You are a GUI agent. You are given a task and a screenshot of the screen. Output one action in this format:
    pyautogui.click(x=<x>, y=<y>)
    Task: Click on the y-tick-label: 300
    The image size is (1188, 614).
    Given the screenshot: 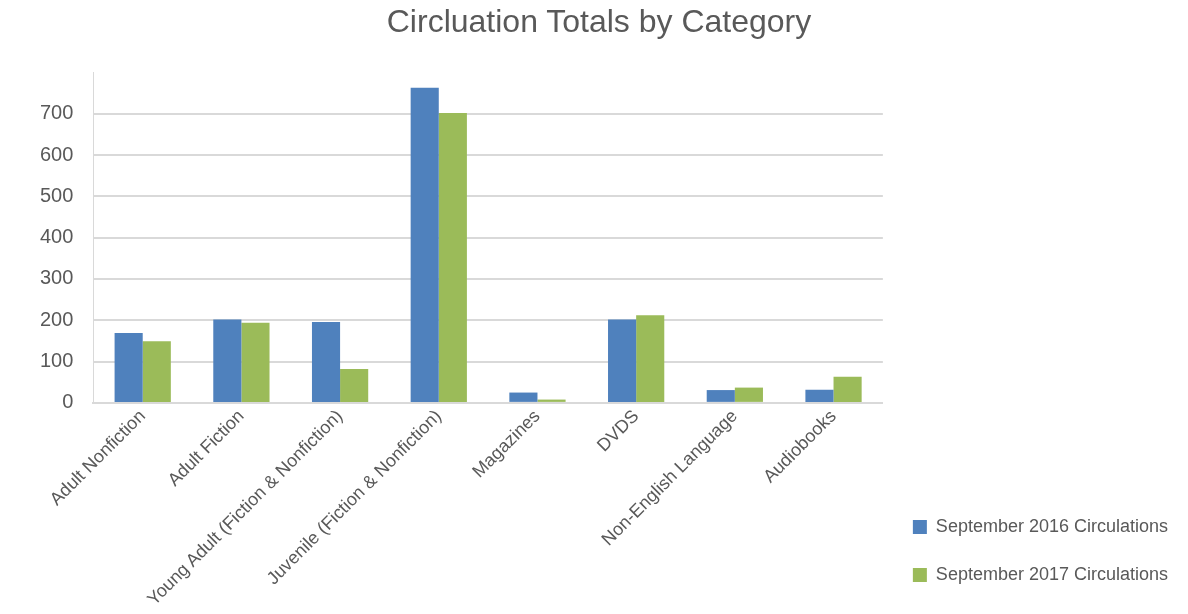 What is the action you would take?
    pyautogui.click(x=56, y=277)
    